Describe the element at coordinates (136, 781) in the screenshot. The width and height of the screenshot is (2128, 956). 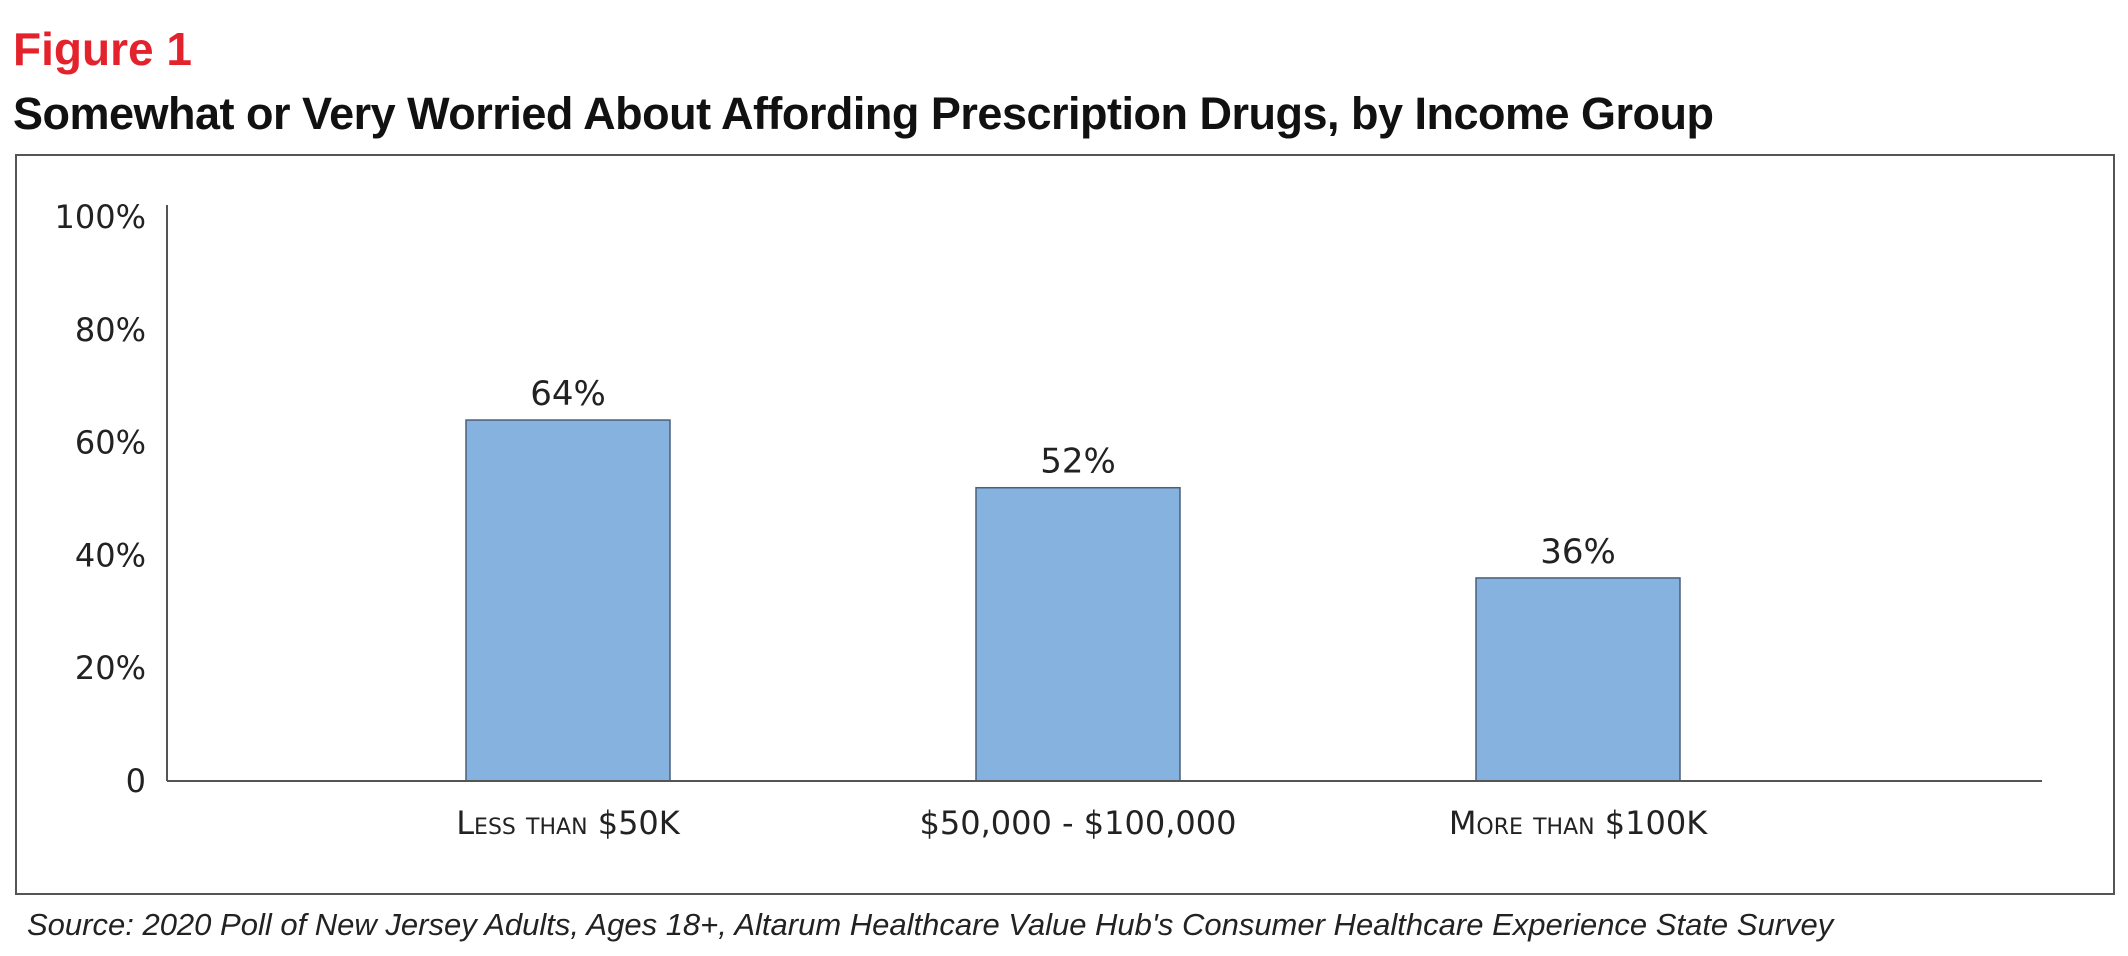
I see `y-tick-label: 0` at that location.